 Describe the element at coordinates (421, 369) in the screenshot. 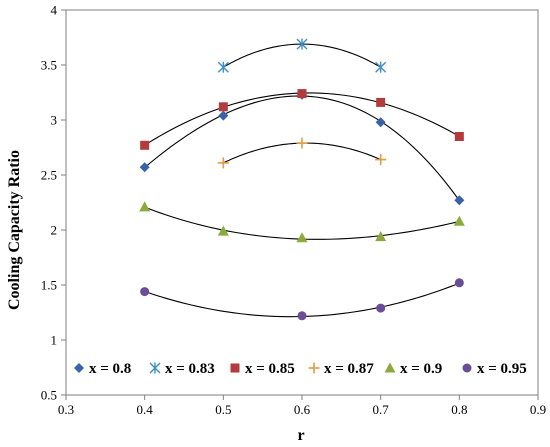

I see `legend-label: x = 0.9` at that location.